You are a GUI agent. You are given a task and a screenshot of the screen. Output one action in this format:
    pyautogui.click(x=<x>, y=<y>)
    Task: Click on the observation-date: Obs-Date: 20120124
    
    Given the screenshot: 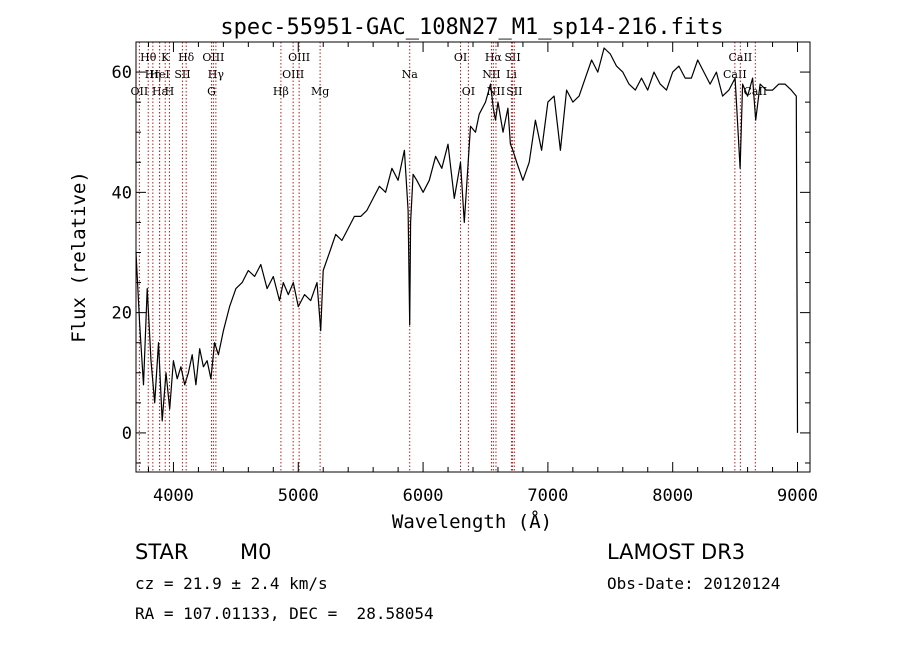 What is the action you would take?
    pyautogui.click(x=694, y=583)
    